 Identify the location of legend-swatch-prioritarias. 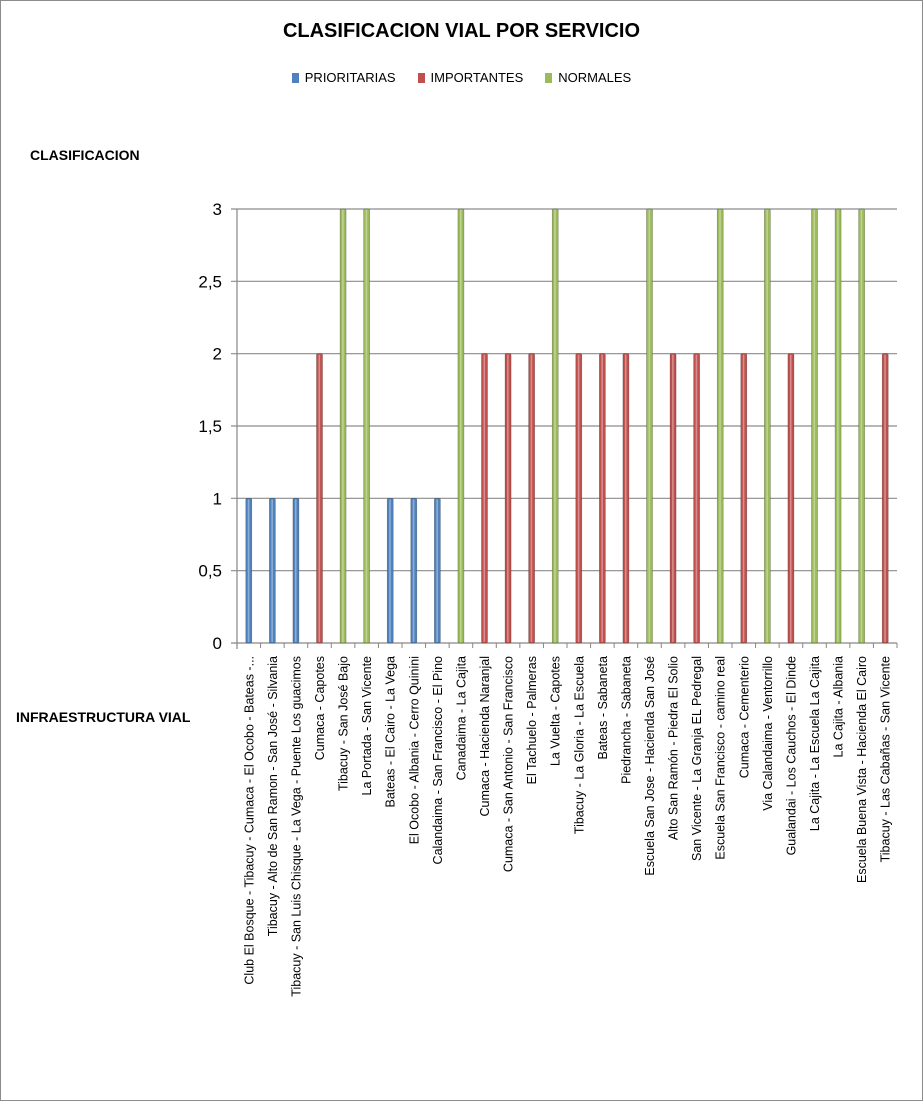
(295, 77).